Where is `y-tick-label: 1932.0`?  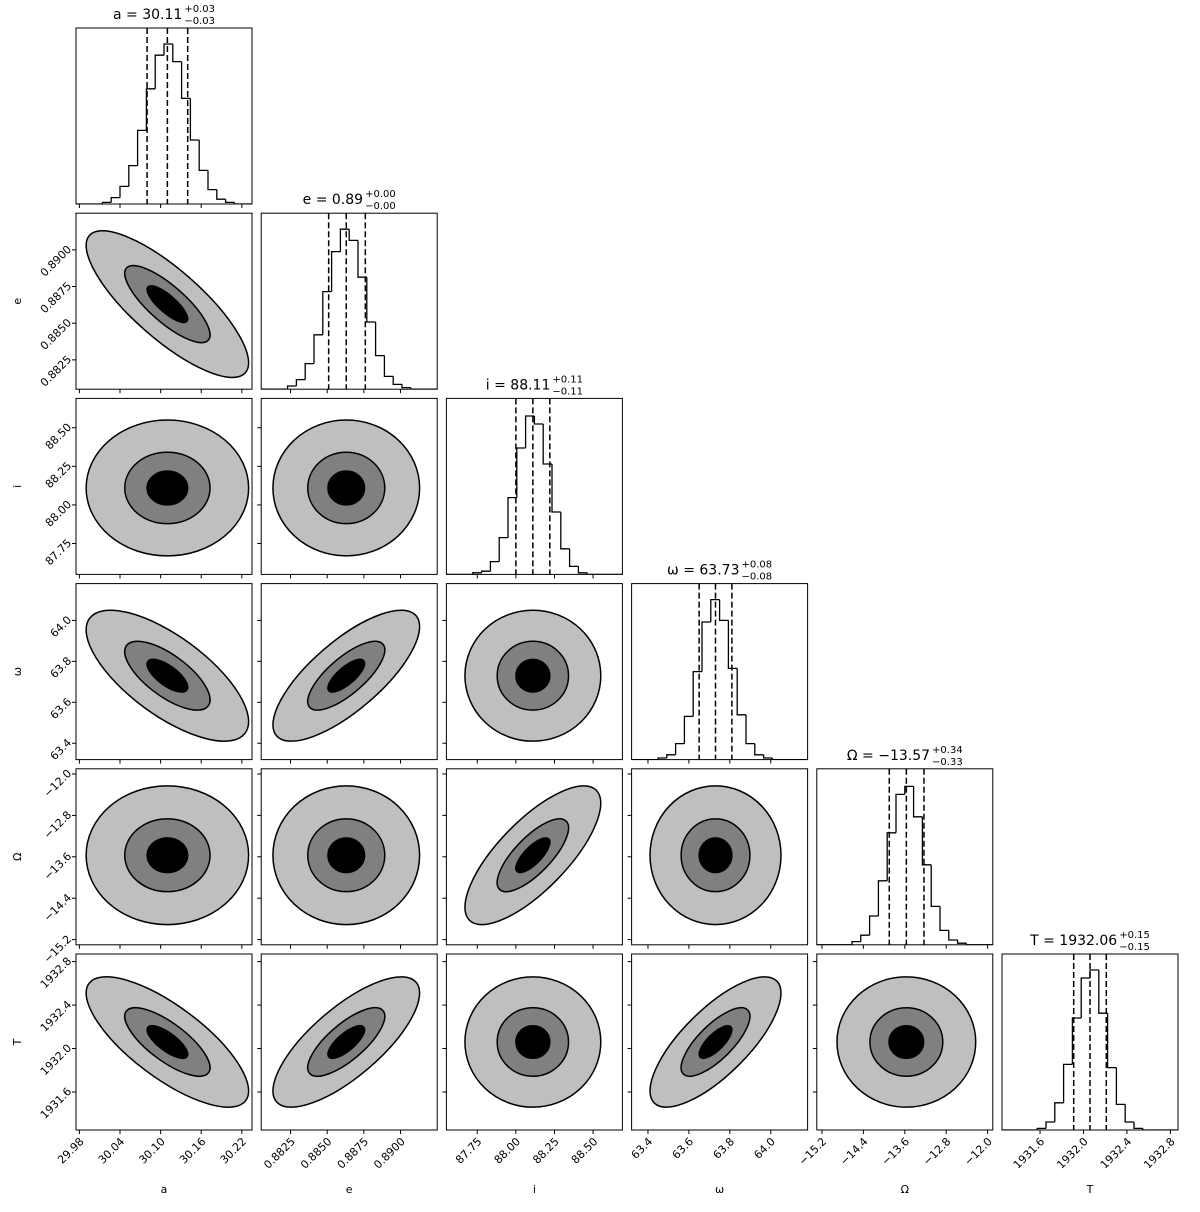
y-tick-label: 1932.0 is located at coordinates (56, 1060).